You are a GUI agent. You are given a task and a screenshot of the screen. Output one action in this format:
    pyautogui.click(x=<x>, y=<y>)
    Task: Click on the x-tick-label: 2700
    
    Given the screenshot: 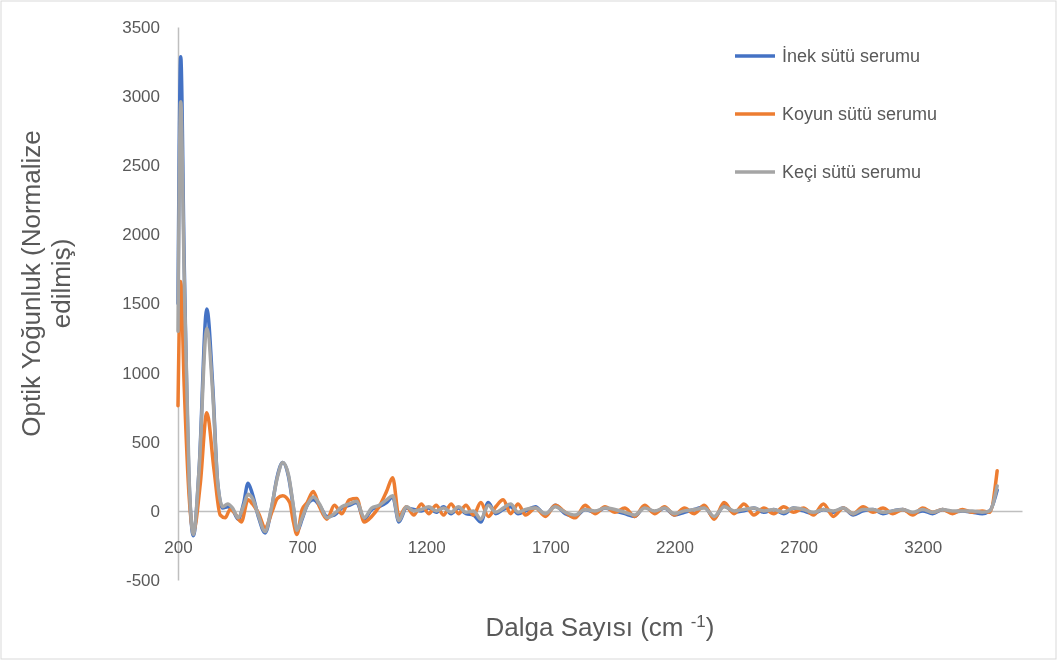 What is the action you would take?
    pyautogui.click(x=799, y=547)
    